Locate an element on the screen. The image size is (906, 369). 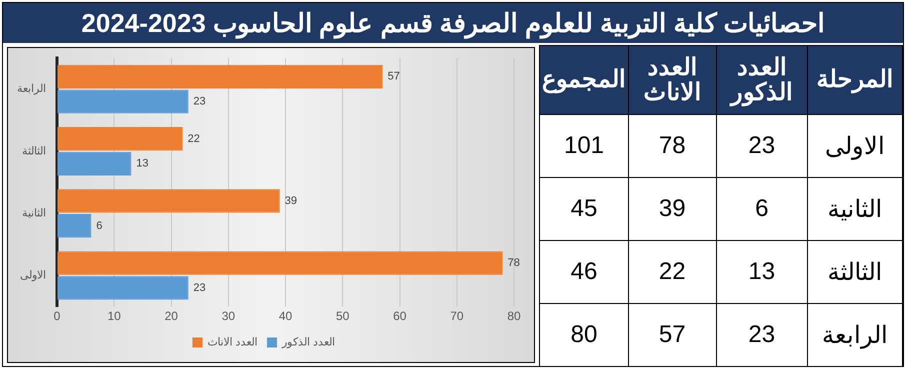
text: المجموع is located at coordinates (584, 80).